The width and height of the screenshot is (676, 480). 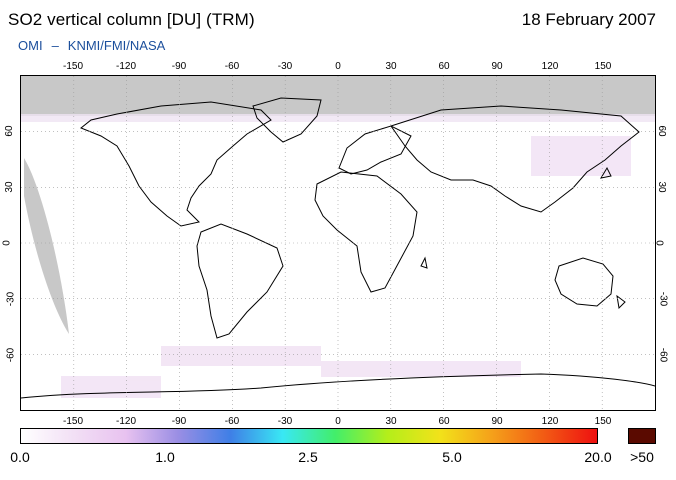 What do you see at coordinates (588, 19) in the screenshot?
I see `map-date: 18 February 2007` at bounding box center [588, 19].